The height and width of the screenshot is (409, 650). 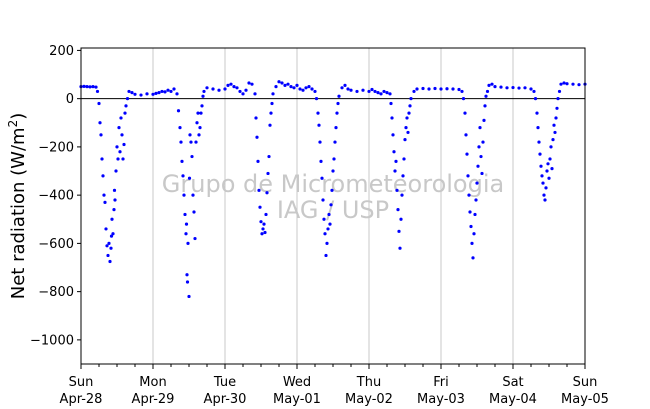 What do you see at coordinates (441, 399) in the screenshot?
I see `x-tick-date-label: May-03` at bounding box center [441, 399].